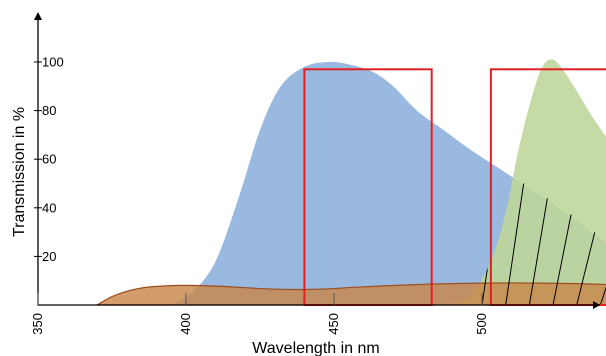 The width and height of the screenshot is (606, 356). Describe the element at coordinates (19, 172) in the screenshot. I see `y-axis-title: Transmission in %` at that location.